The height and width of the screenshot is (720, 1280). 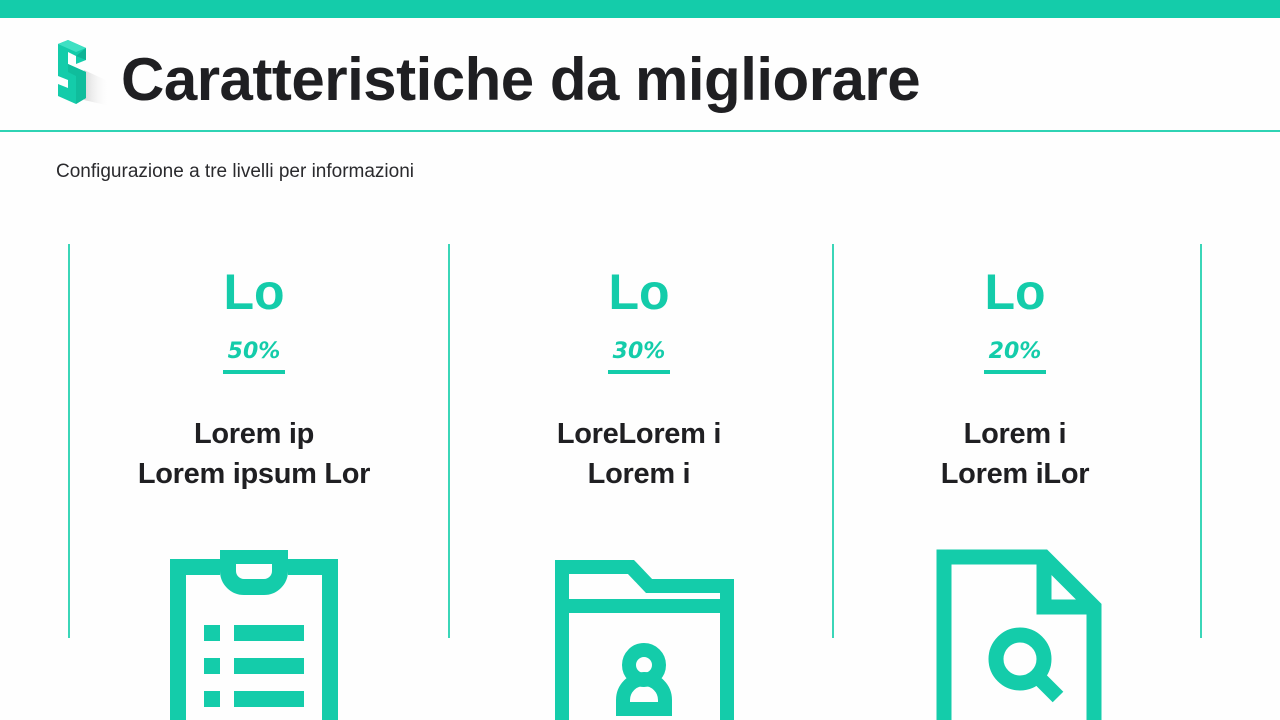 I want to click on clipboard-list-icon, so click(x=254, y=635).